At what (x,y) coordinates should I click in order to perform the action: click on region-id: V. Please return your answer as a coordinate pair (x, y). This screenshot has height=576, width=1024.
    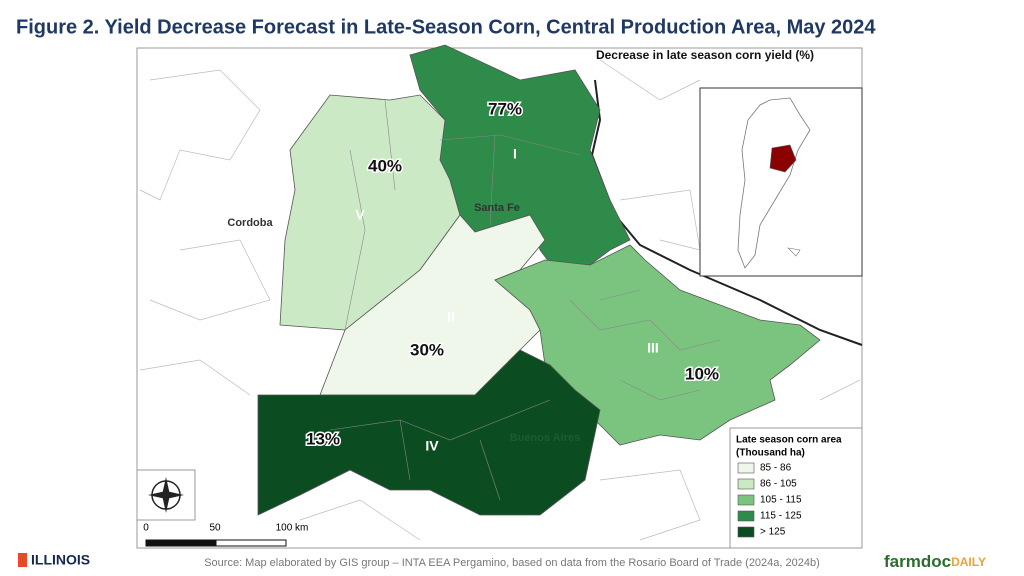
    Looking at the image, I should click on (360, 215).